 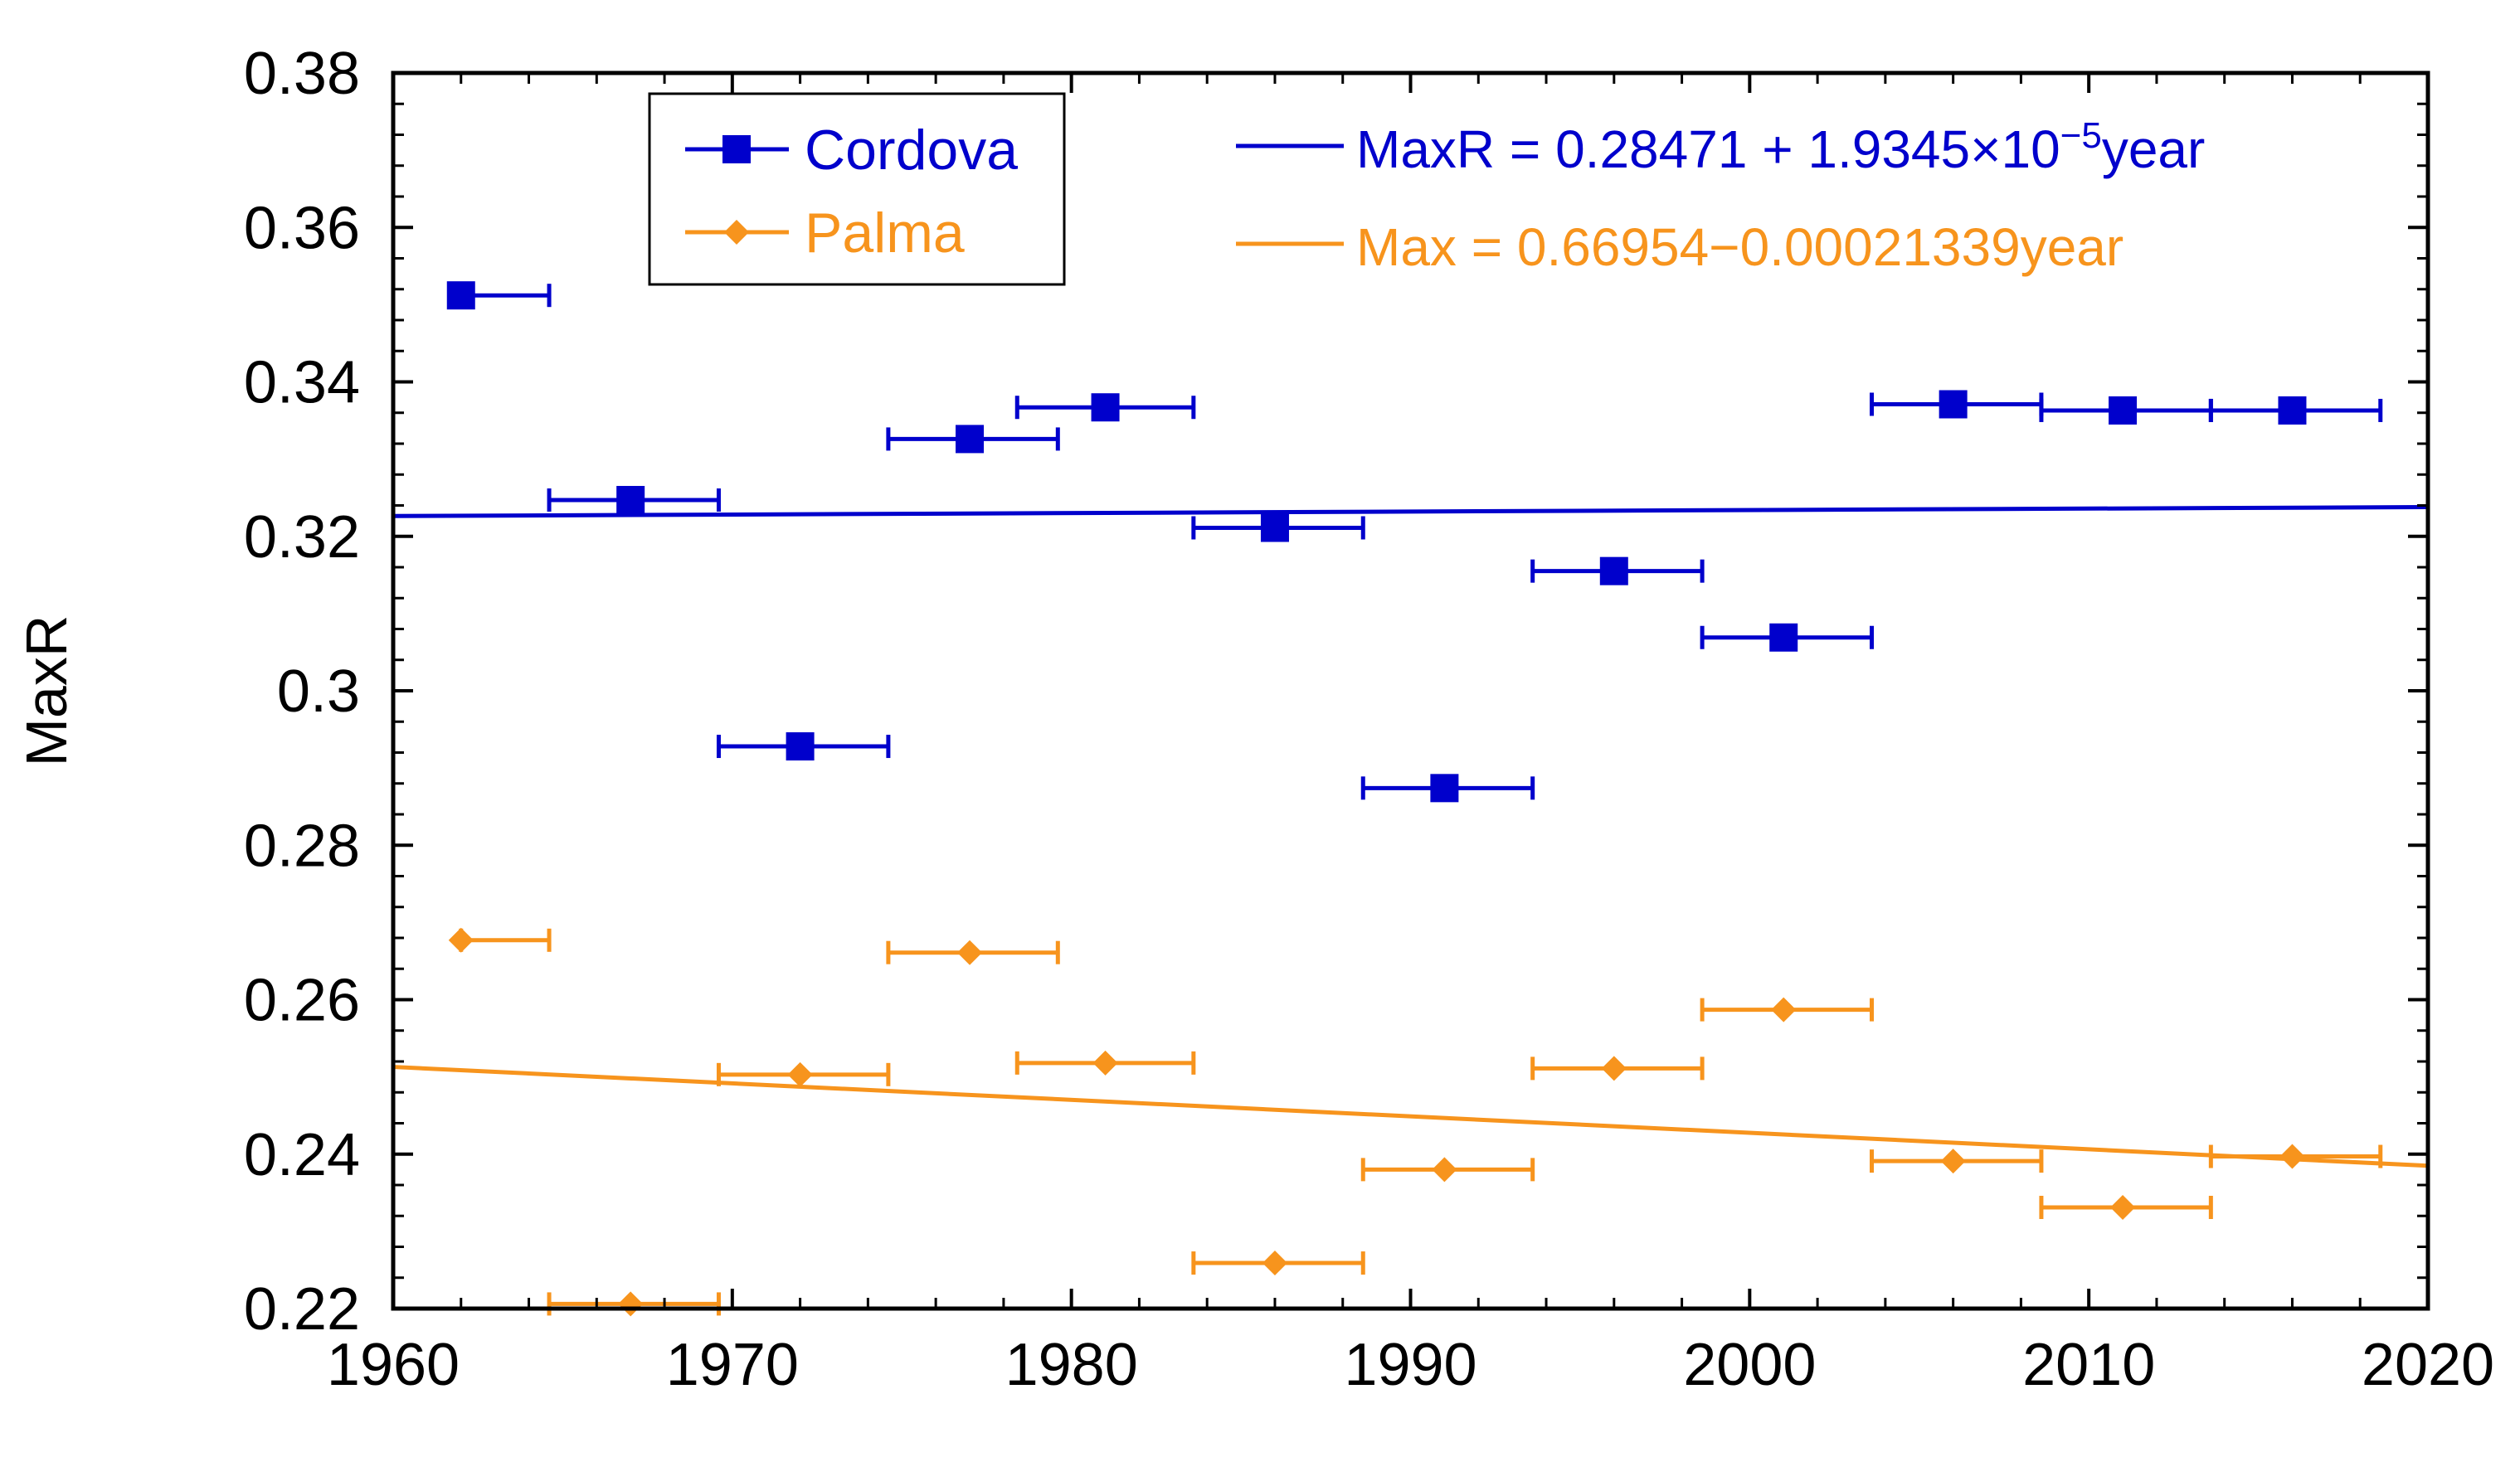 I want to click on legend-box, so click(x=857, y=189).